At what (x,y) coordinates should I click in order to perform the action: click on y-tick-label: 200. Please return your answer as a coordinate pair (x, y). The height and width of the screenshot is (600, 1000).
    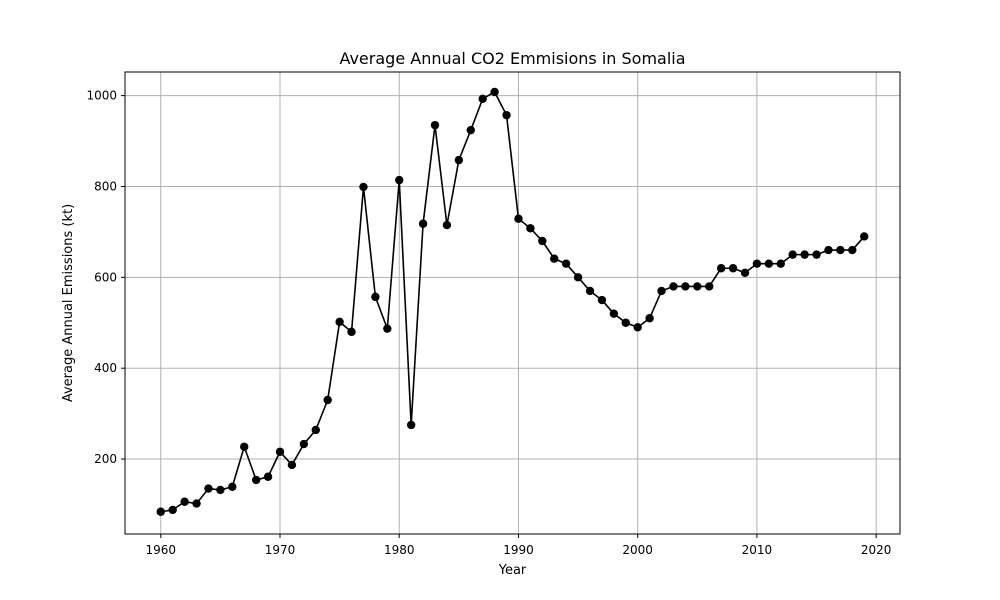
    Looking at the image, I should click on (105, 459).